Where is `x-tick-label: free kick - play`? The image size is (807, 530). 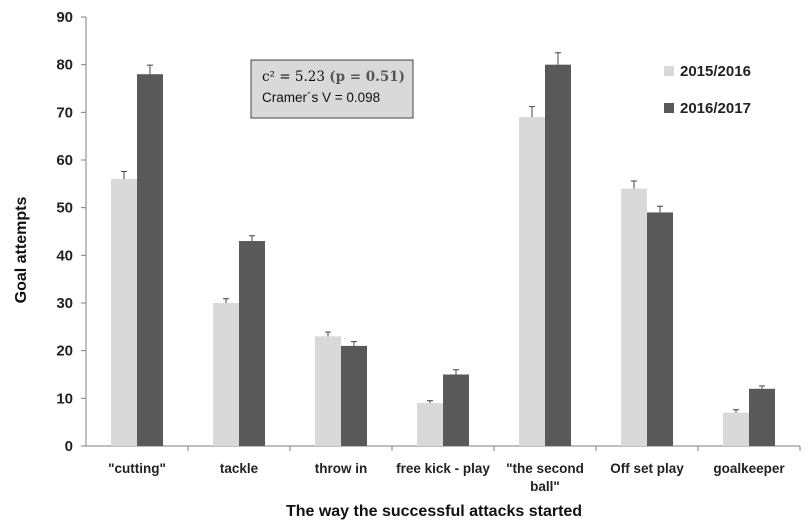 x-tick-label: free kick - play is located at coordinates (443, 468).